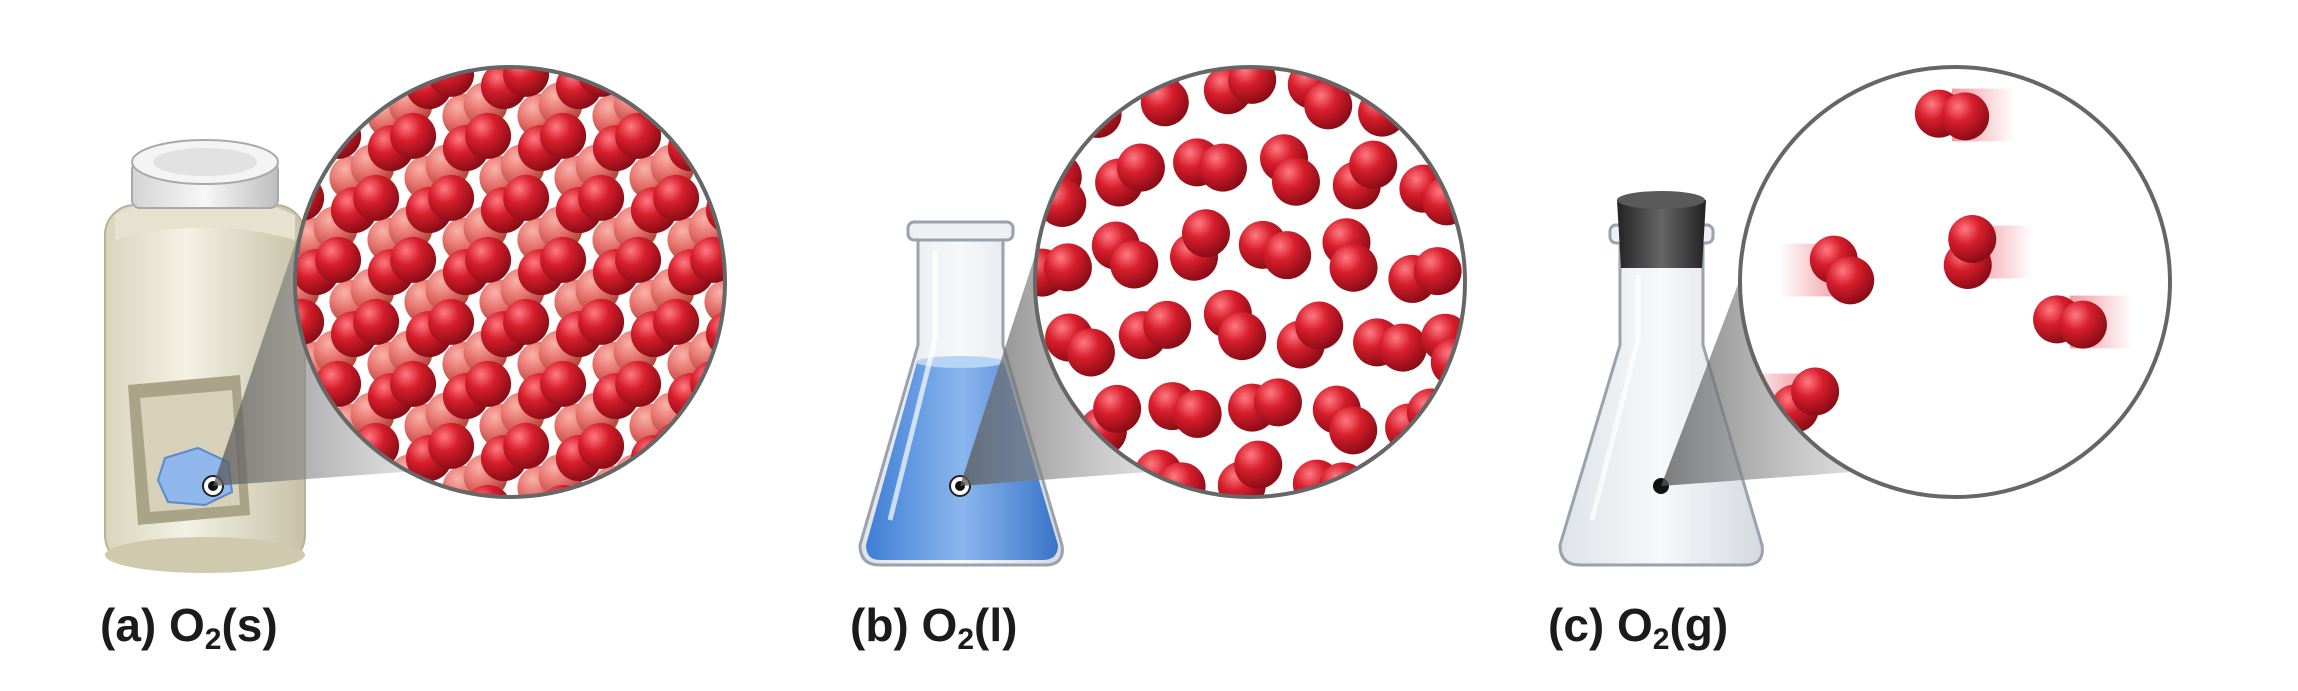  What do you see at coordinates (996, 625) in the screenshot?
I see `caption-state: (l)` at bounding box center [996, 625].